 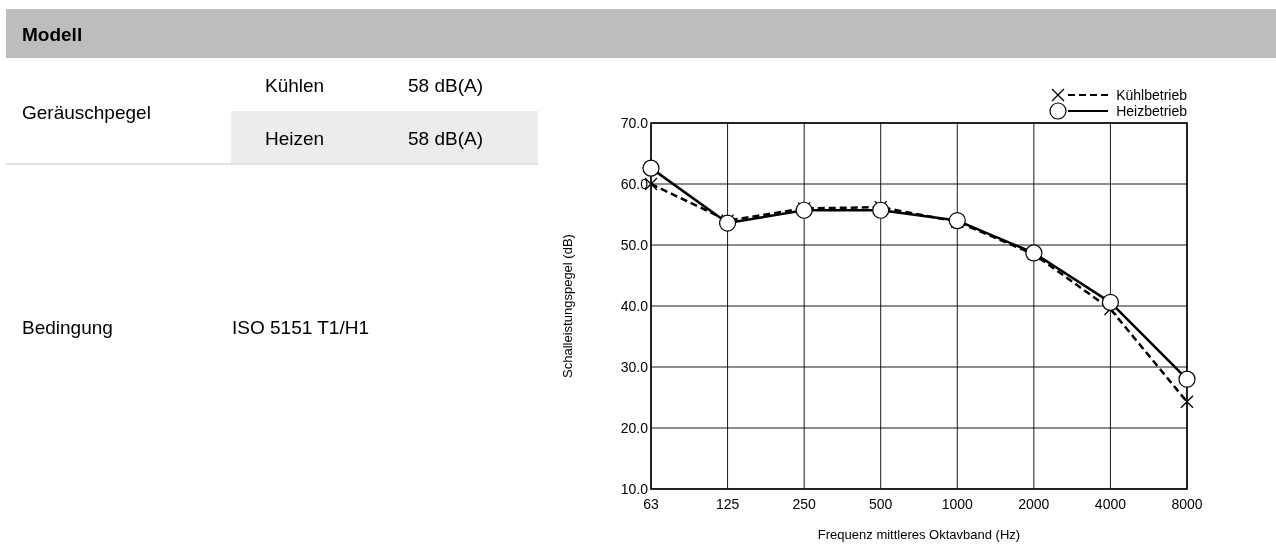 What do you see at coordinates (634, 122) in the screenshot?
I see `y-tick-label: 70.0` at bounding box center [634, 122].